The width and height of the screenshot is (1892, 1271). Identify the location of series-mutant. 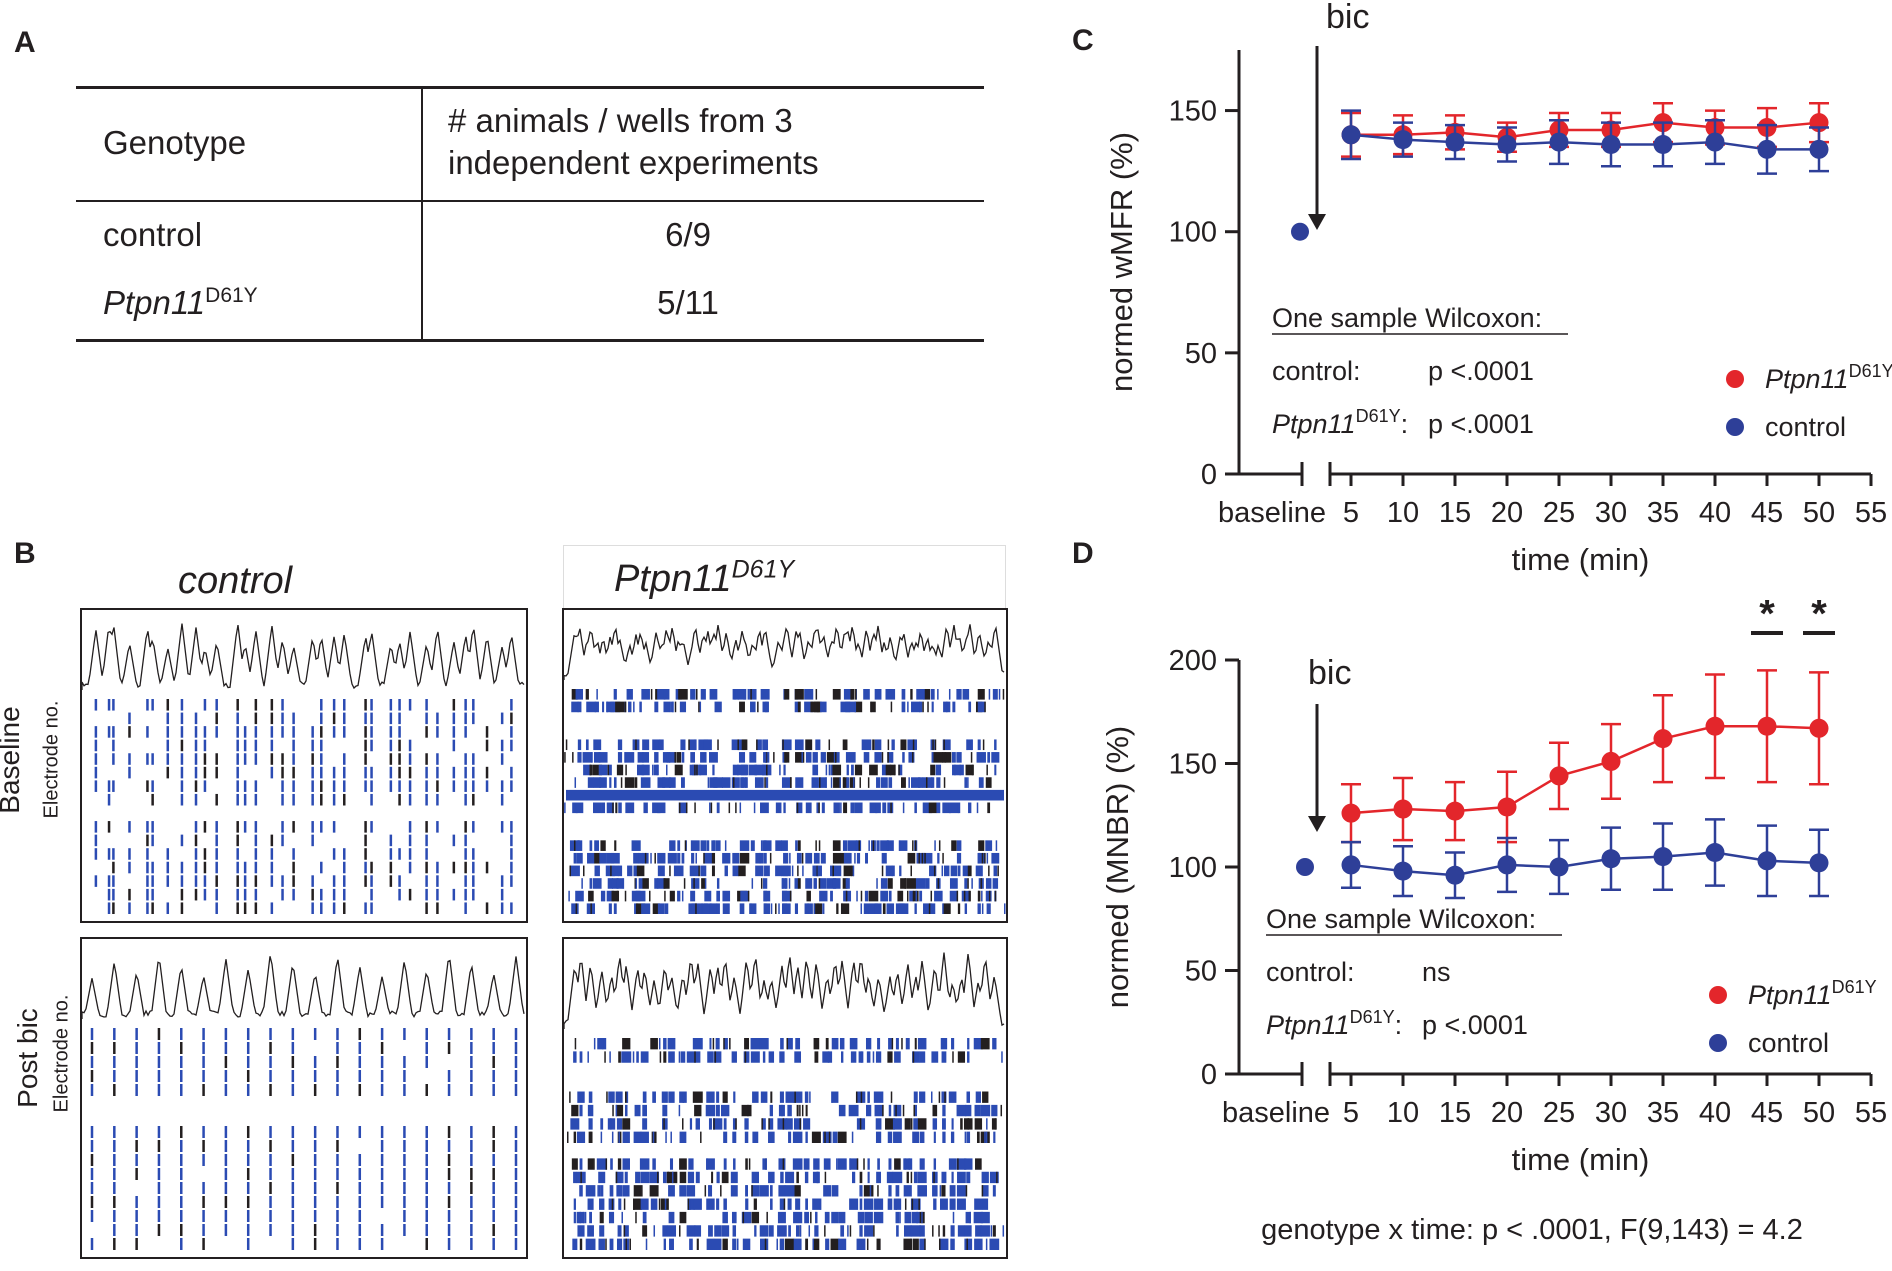
(1585, 756).